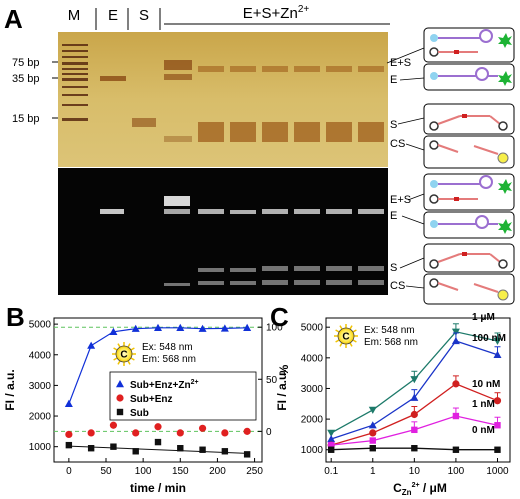 This screenshot has width=520, height=499. Describe the element at coordinates (180, 471) in the screenshot. I see `x-tick-label: 150` at that location.